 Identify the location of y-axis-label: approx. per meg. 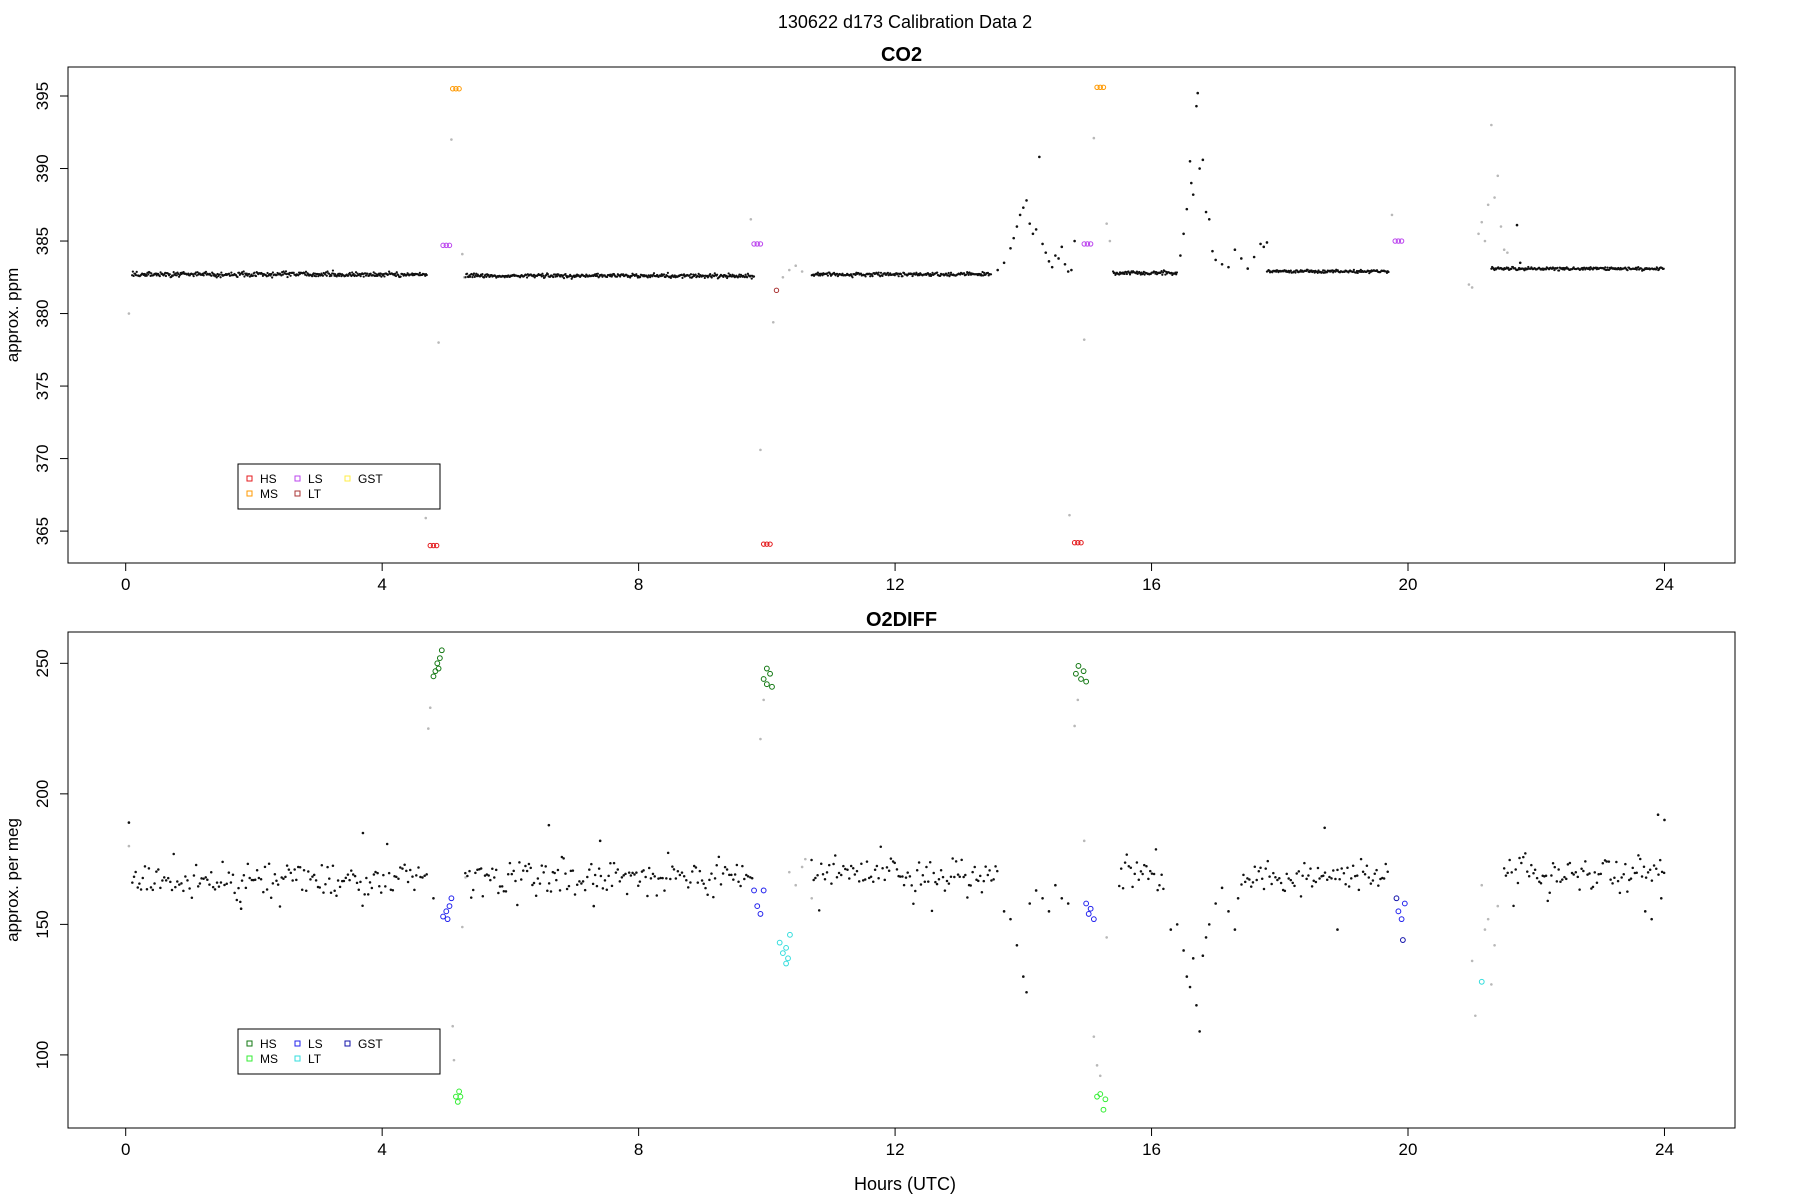
(12, 880).